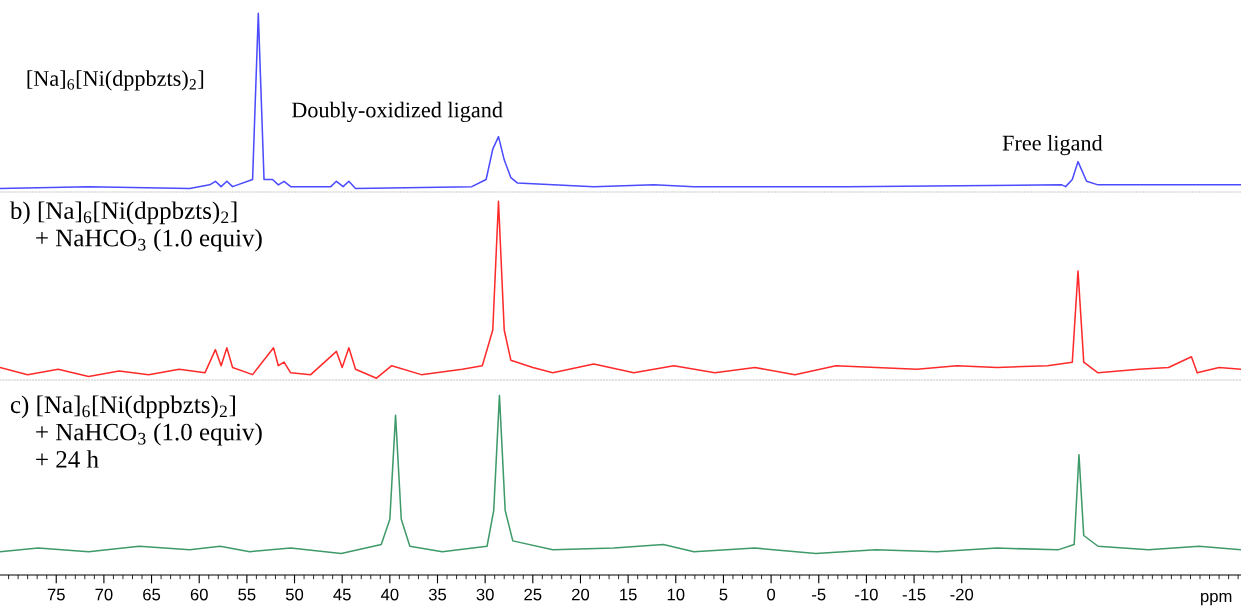 This screenshot has width=1241, height=615. I want to click on x-axis-title: ppm, so click(1216, 599).